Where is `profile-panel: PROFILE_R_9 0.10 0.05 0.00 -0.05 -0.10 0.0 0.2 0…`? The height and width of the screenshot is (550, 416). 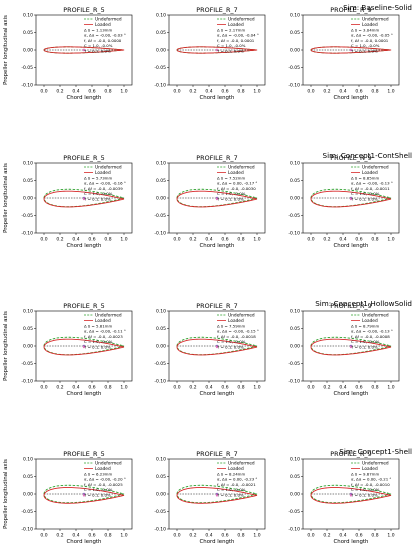
profile-panel: PROFILE_R_9 0.10 0.05 0.00 -0.05 -0.10 0.0 0.2 0… is located at coordinates (344, 53).